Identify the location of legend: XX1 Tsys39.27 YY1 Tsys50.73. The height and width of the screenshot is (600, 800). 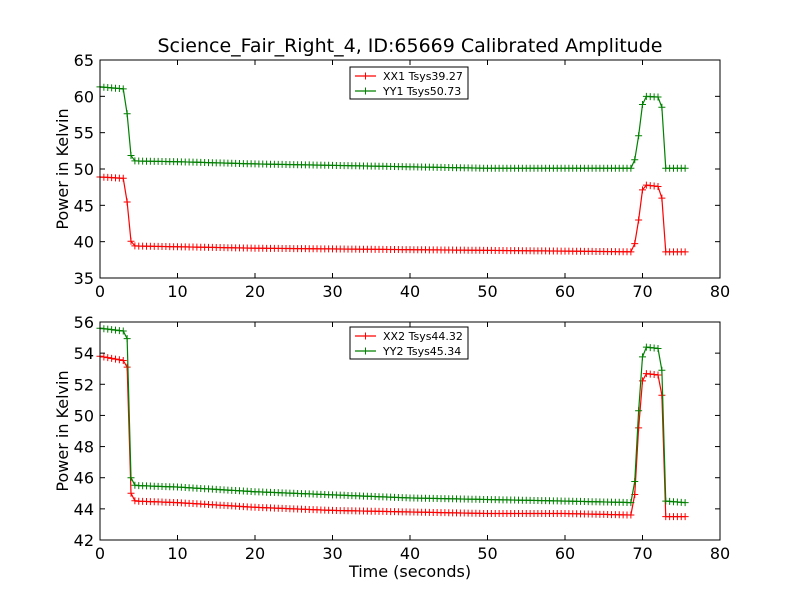
(409, 83).